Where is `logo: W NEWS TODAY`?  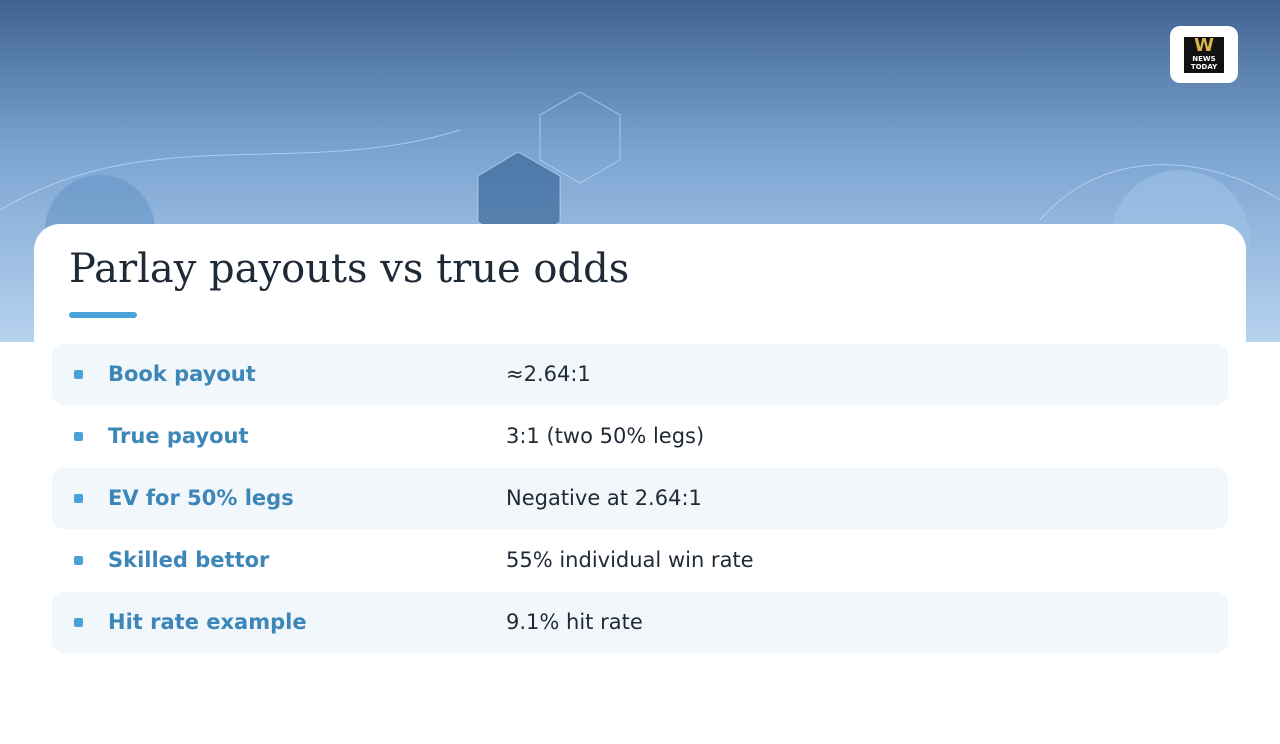 logo: W NEWS TODAY is located at coordinates (1204, 54).